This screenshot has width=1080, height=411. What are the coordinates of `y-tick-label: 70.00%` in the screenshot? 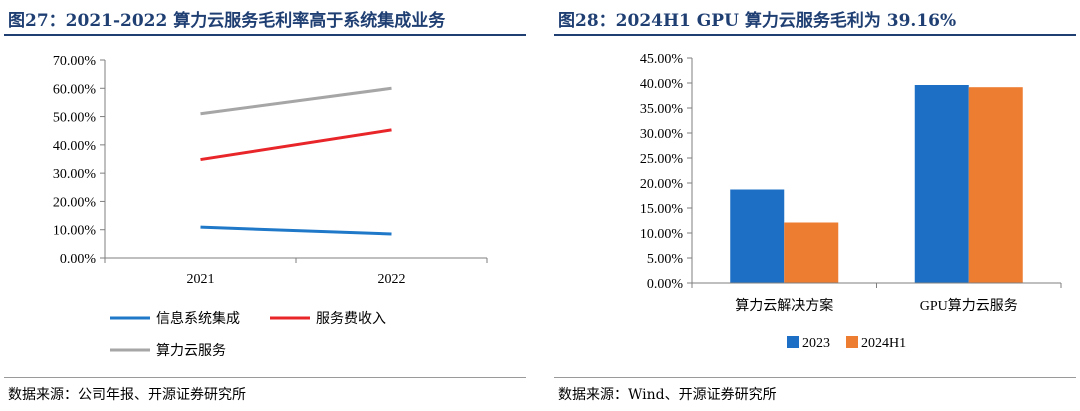 It's located at (75, 61).